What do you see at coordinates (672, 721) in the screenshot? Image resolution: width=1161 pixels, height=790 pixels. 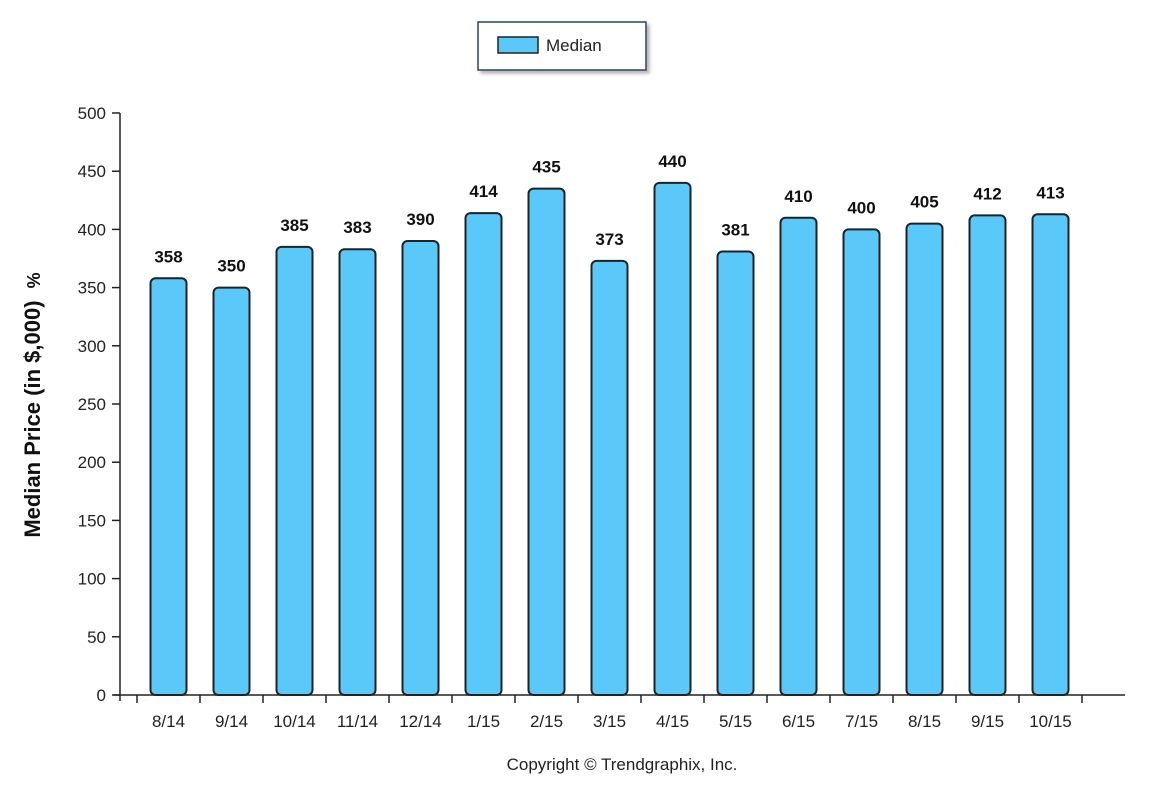 I see `x-tick-label: 4/15` at bounding box center [672, 721].